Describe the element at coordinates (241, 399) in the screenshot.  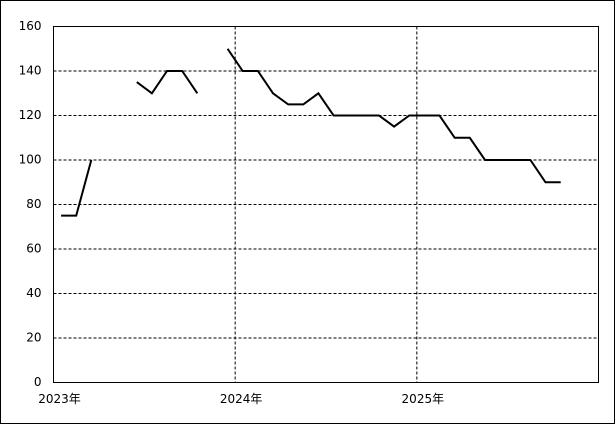
I see `x-tick-label: 2024年` at that location.